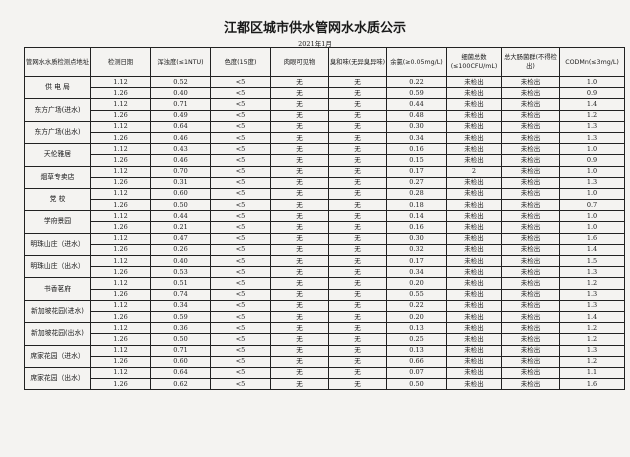 The height and width of the screenshot is (457, 630). Describe the element at coordinates (325, 160) in the screenshot. I see `table-row: 1.26 0.46 <5 无无 0.15 未检出 未检出 0.9` at that location.